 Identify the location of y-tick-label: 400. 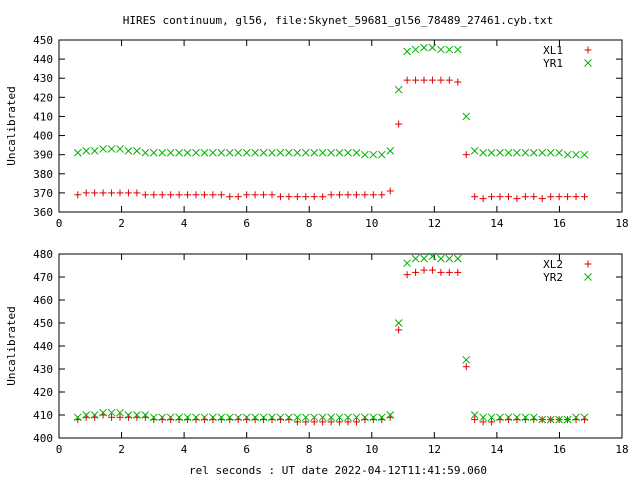
(43, 136).